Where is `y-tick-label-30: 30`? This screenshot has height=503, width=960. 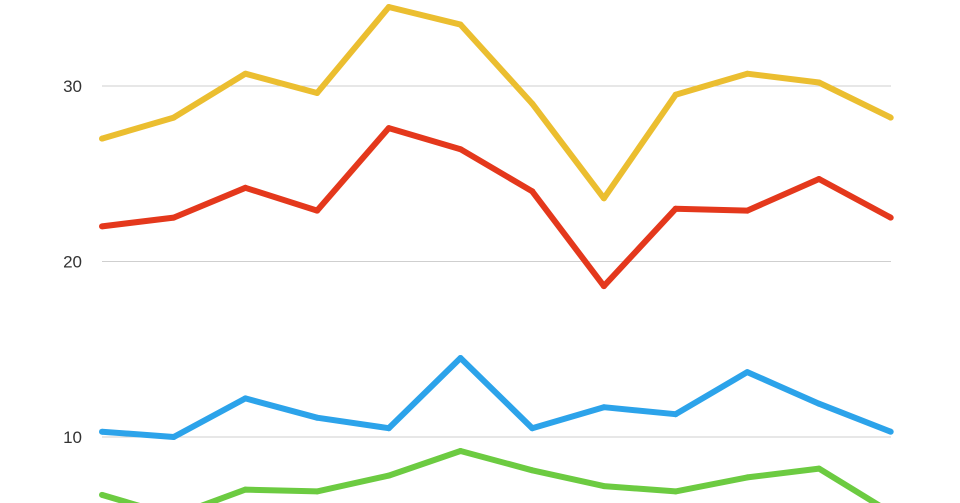
y-tick-label-30: 30 is located at coordinates (72, 86).